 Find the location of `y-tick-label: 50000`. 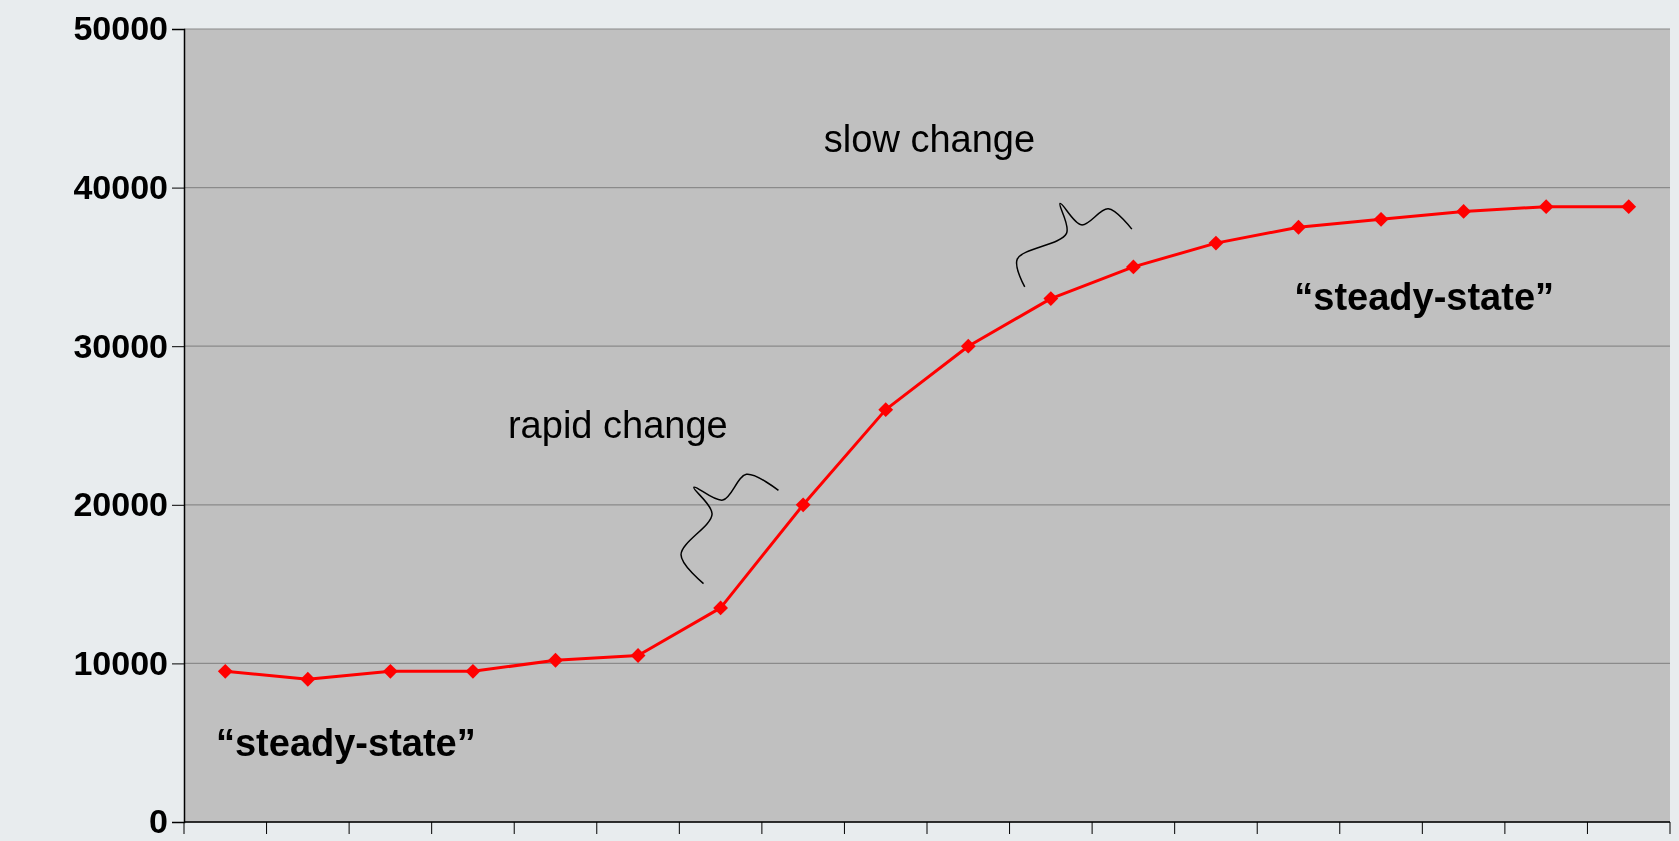

y-tick-label: 50000 is located at coordinates (120, 28).